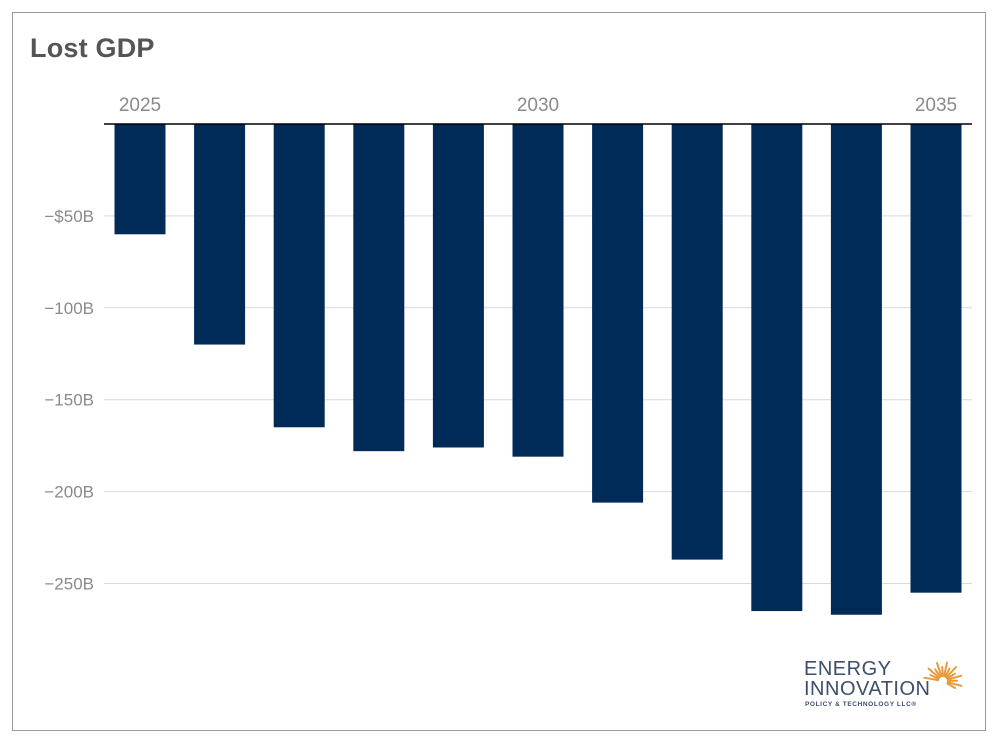  Describe the element at coordinates (458, 286) in the screenshot. I see `bar-2029` at that location.